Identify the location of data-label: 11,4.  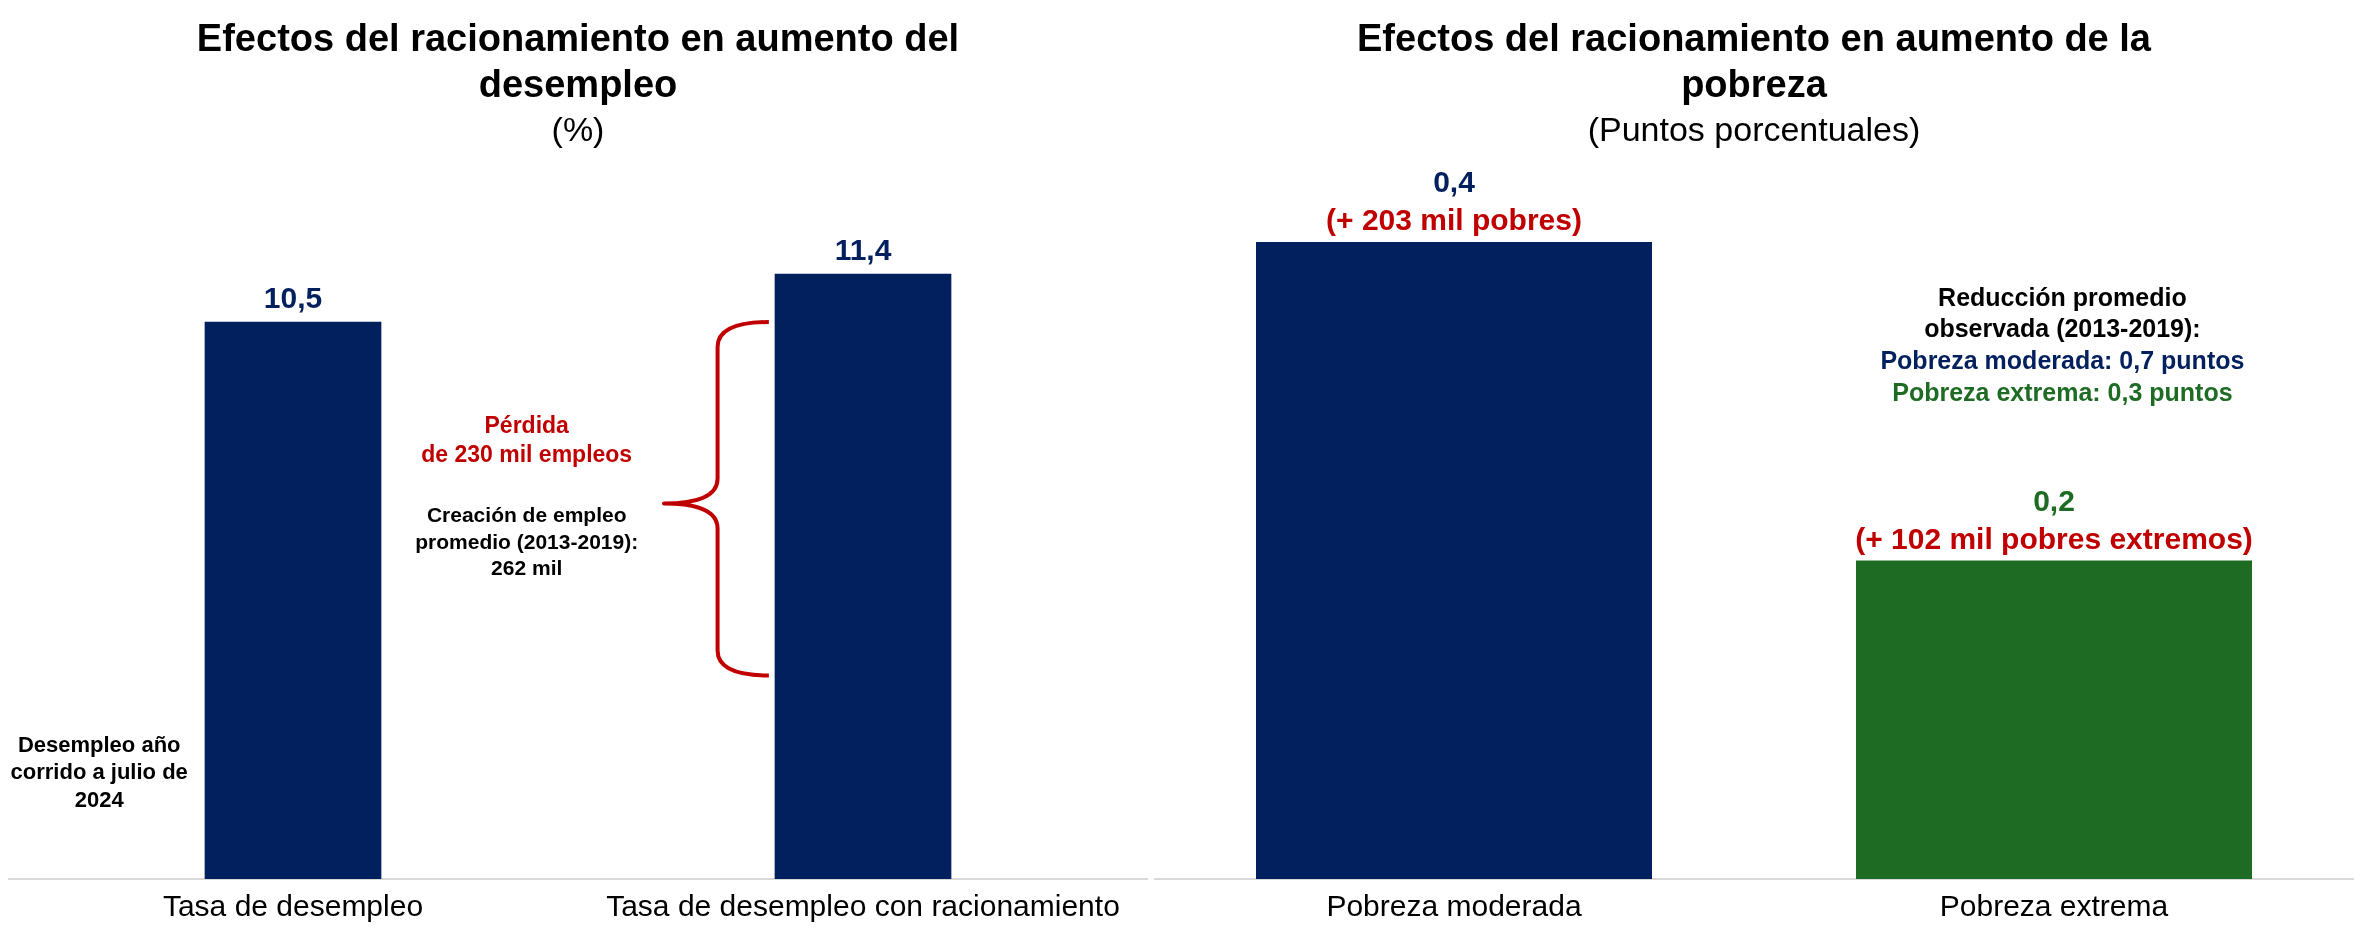
(863, 249).